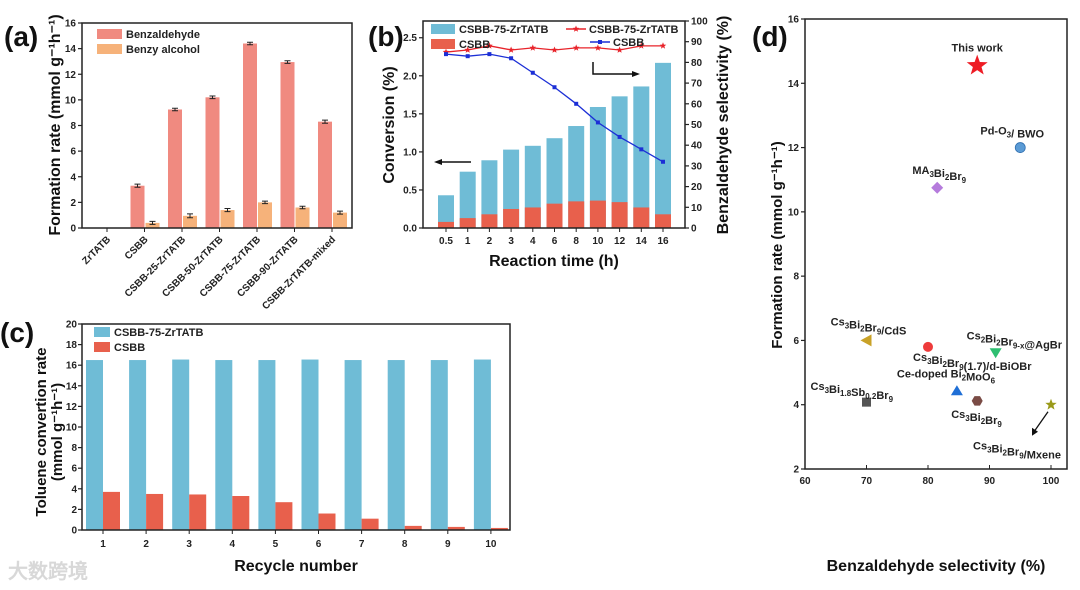 This screenshot has width=1080, height=590. What do you see at coordinates (74, 448) in the screenshot?
I see `y-tick-label-c: 8` at bounding box center [74, 448].